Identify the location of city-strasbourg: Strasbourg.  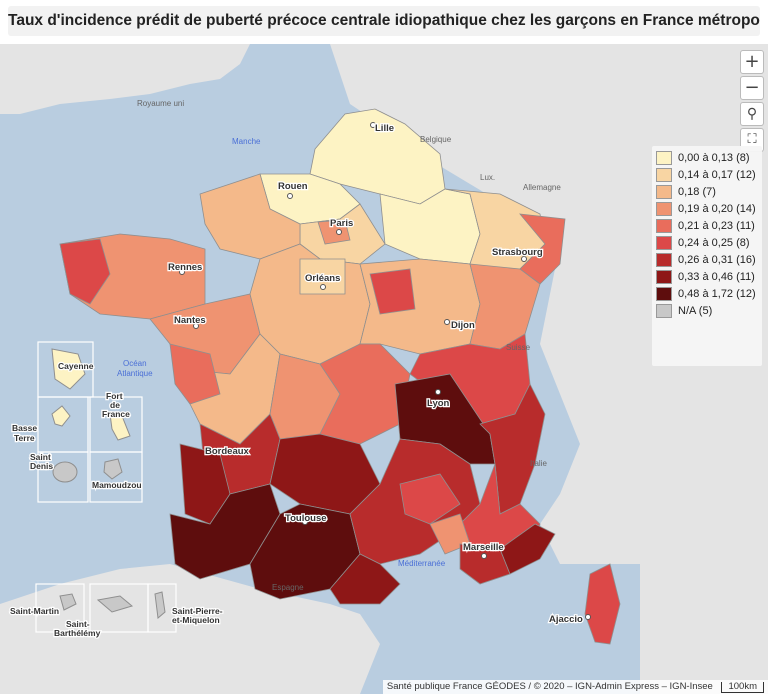
(517, 252).